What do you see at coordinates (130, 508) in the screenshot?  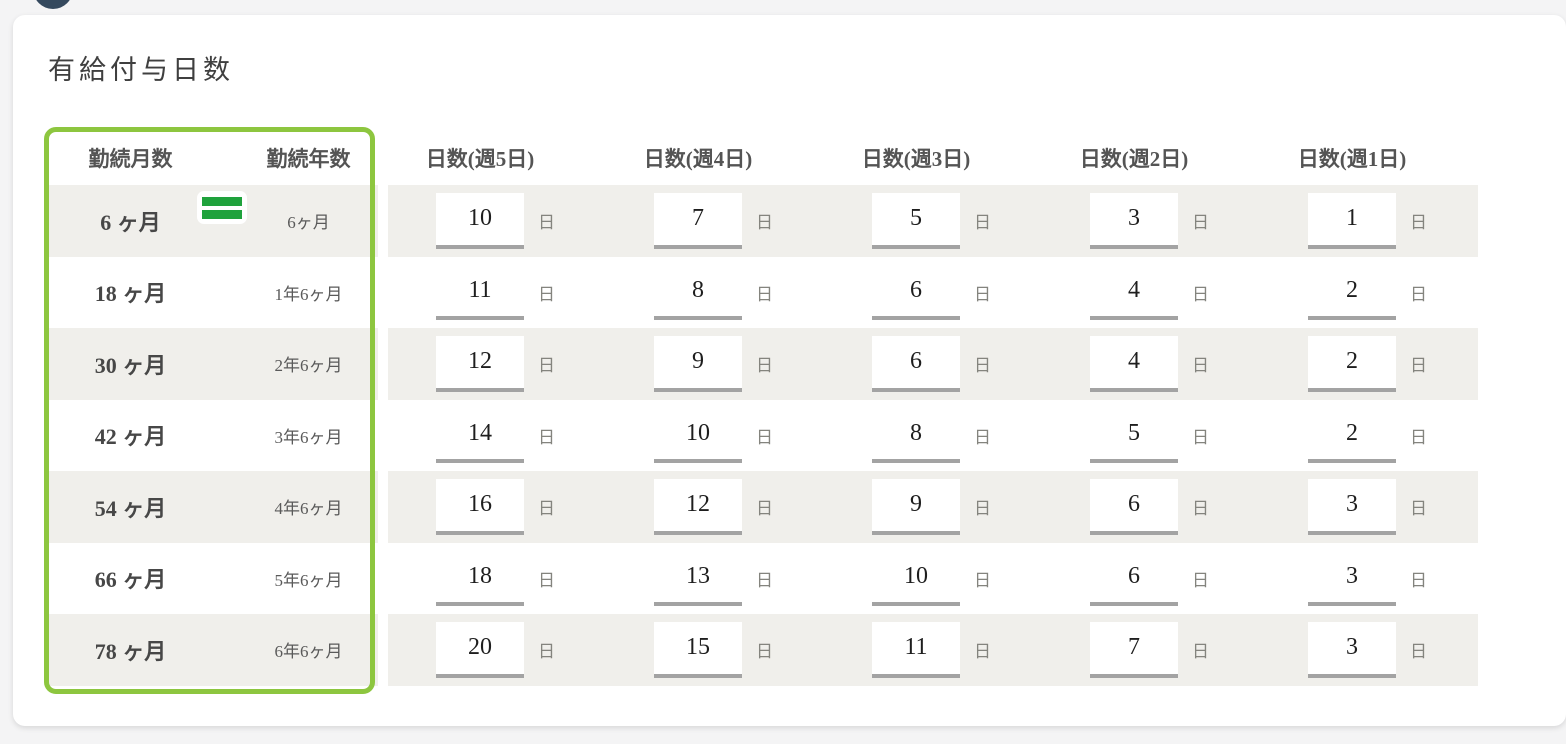 I see `service-months-label: 54 ヶ月` at bounding box center [130, 508].